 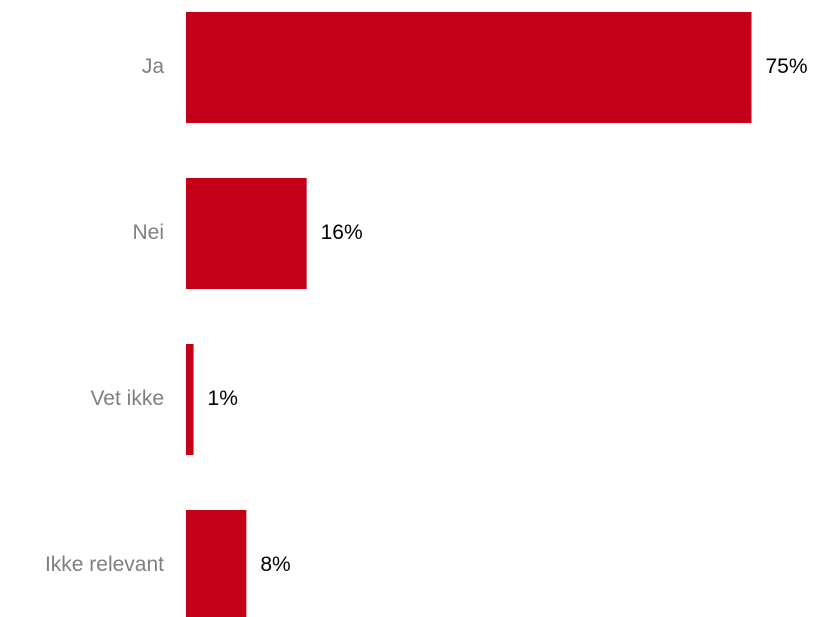 What do you see at coordinates (127, 398) in the screenshot?
I see `category-label-2: Vet ikke` at bounding box center [127, 398].